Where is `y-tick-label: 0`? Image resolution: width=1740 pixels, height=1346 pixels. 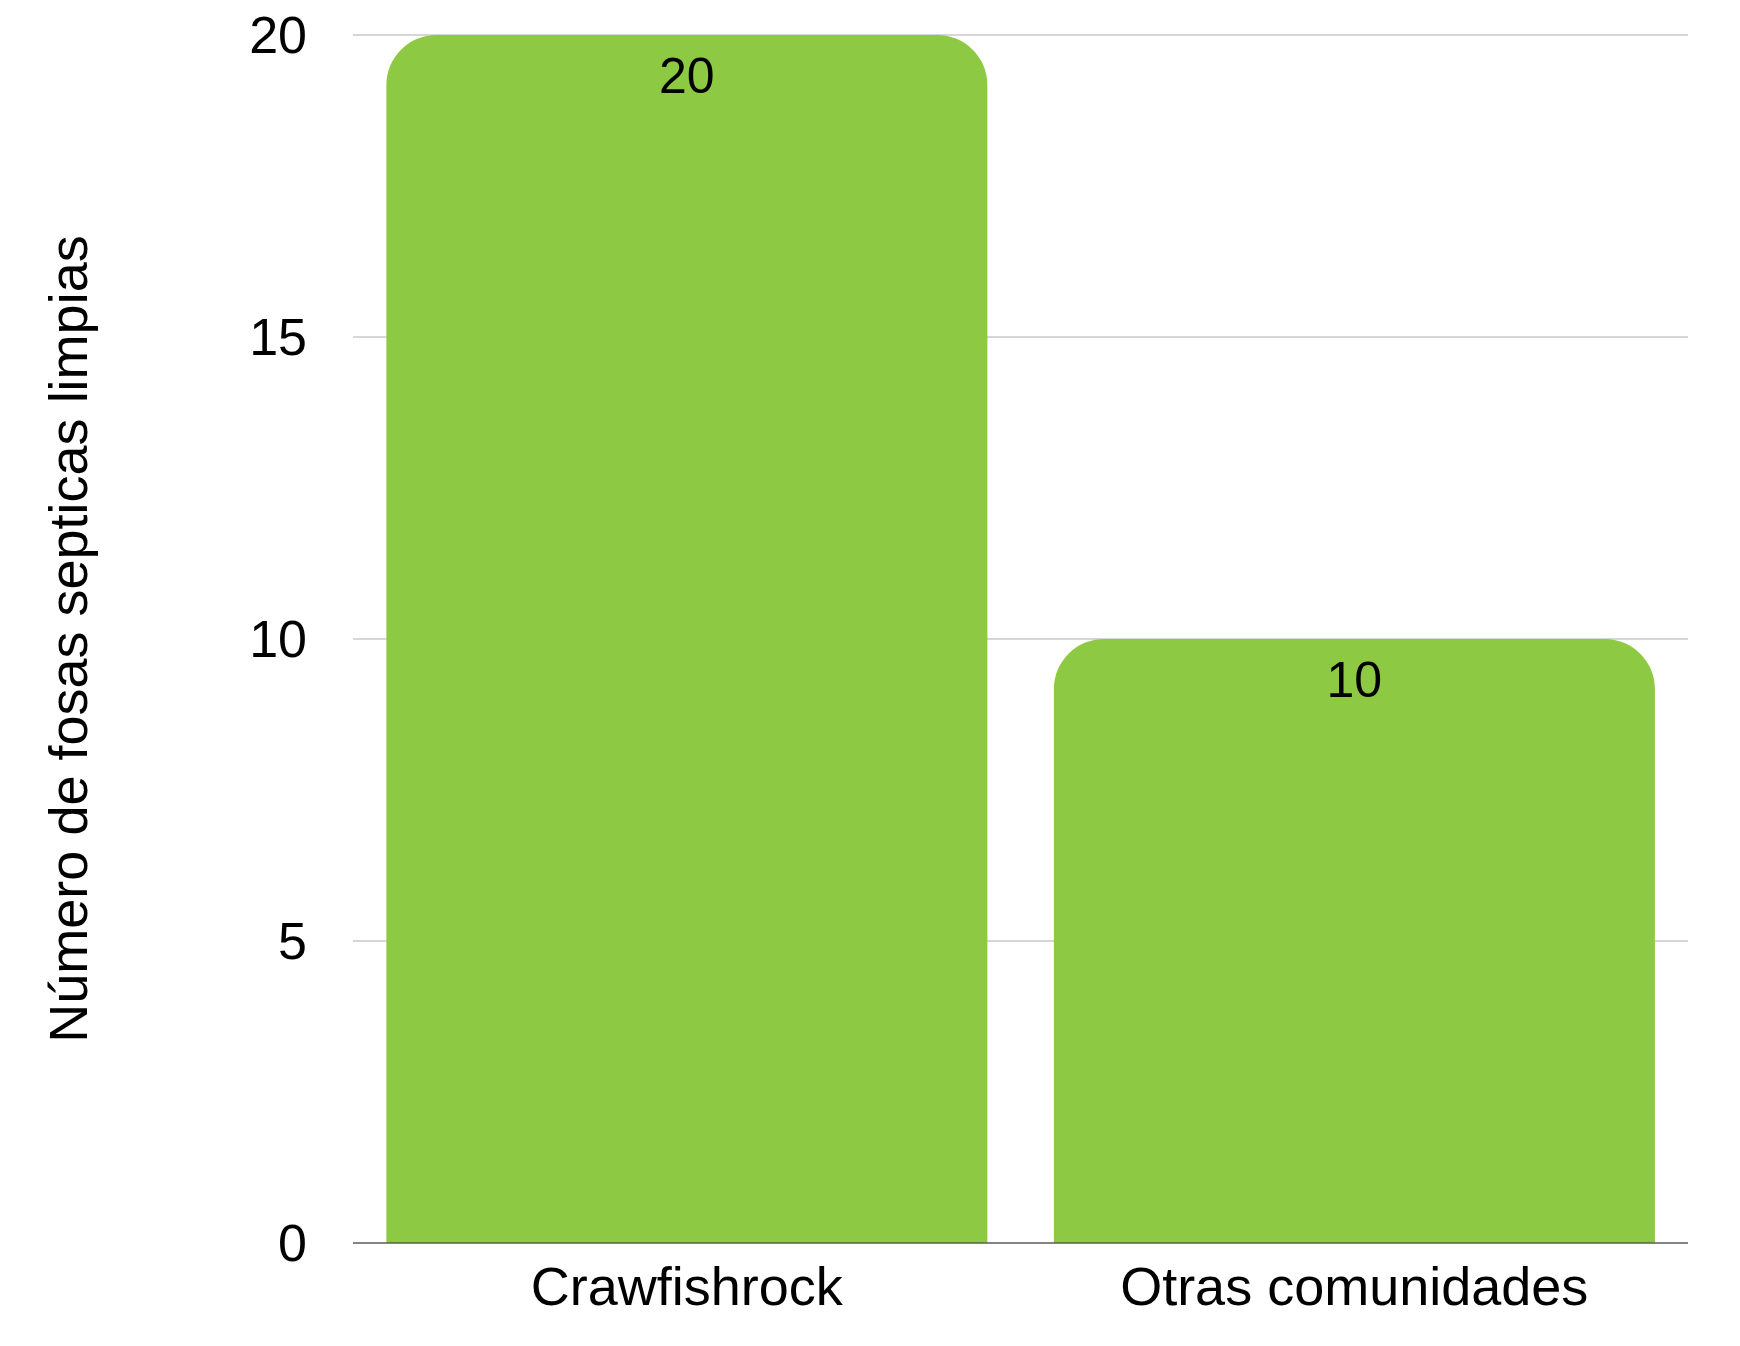 y-tick-label: 0 is located at coordinates (292, 1243).